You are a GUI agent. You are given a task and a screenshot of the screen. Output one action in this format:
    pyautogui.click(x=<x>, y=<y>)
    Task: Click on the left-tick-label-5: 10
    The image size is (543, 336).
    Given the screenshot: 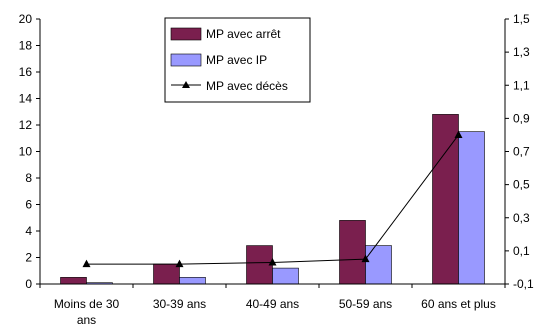 What is the action you would take?
    pyautogui.click(x=26, y=152)
    